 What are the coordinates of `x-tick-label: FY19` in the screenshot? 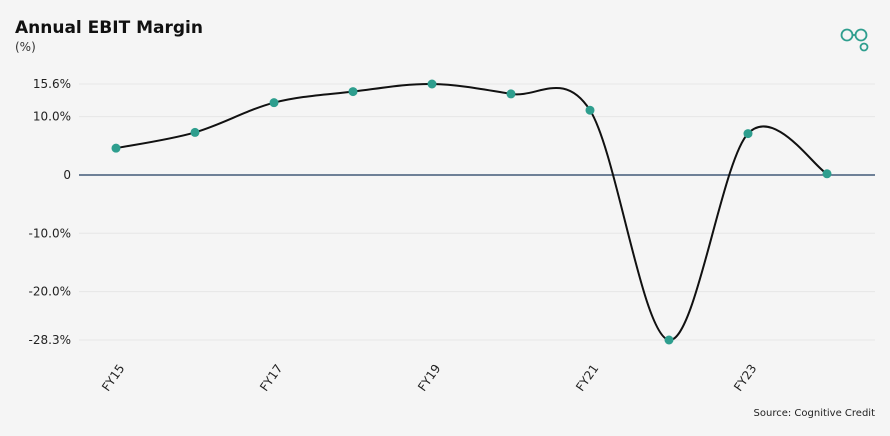 It's located at (429, 378).